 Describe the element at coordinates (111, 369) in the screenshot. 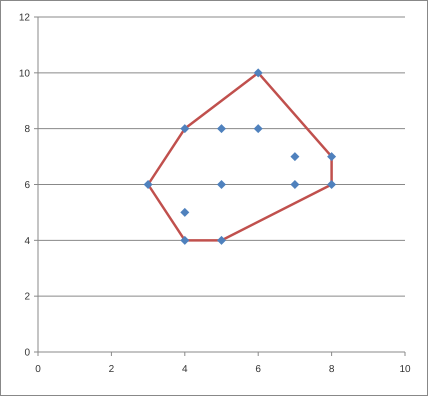

I see `x-tick-label: 2` at that location.